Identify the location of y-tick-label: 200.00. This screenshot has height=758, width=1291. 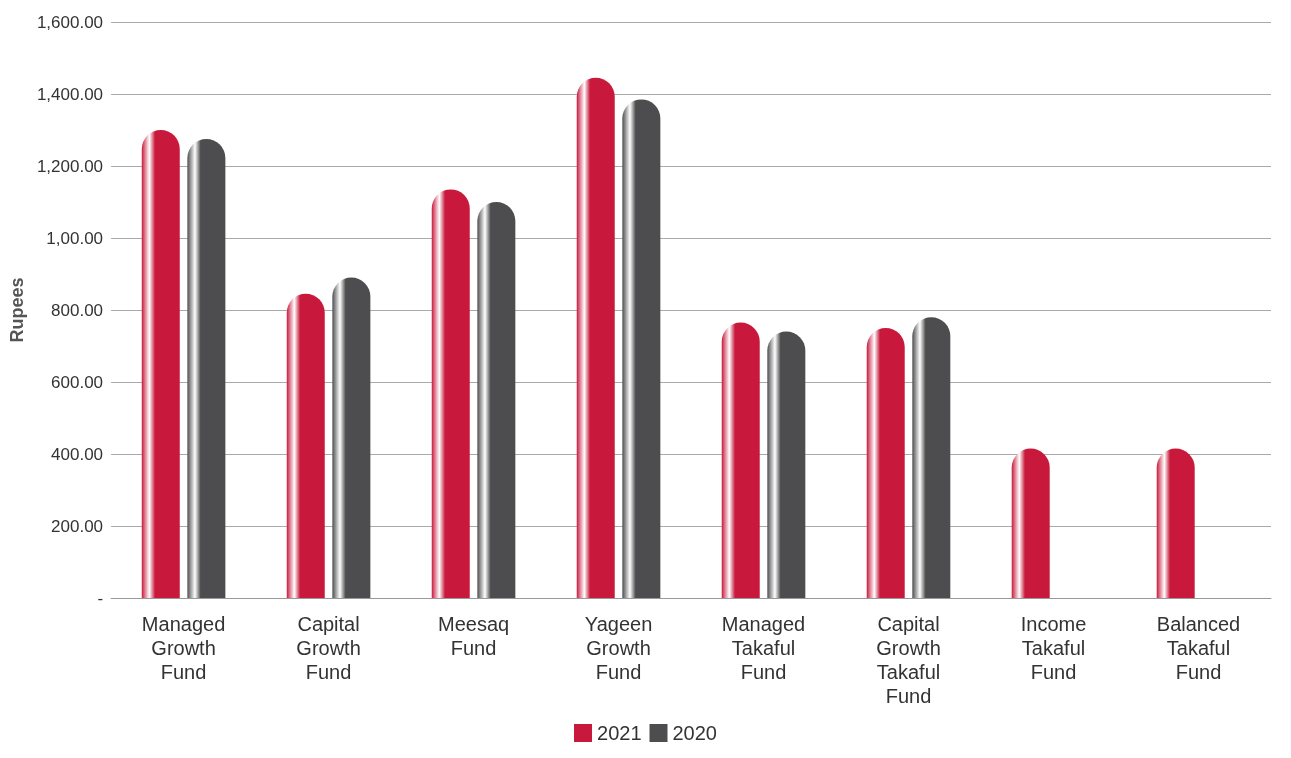
(77, 526).